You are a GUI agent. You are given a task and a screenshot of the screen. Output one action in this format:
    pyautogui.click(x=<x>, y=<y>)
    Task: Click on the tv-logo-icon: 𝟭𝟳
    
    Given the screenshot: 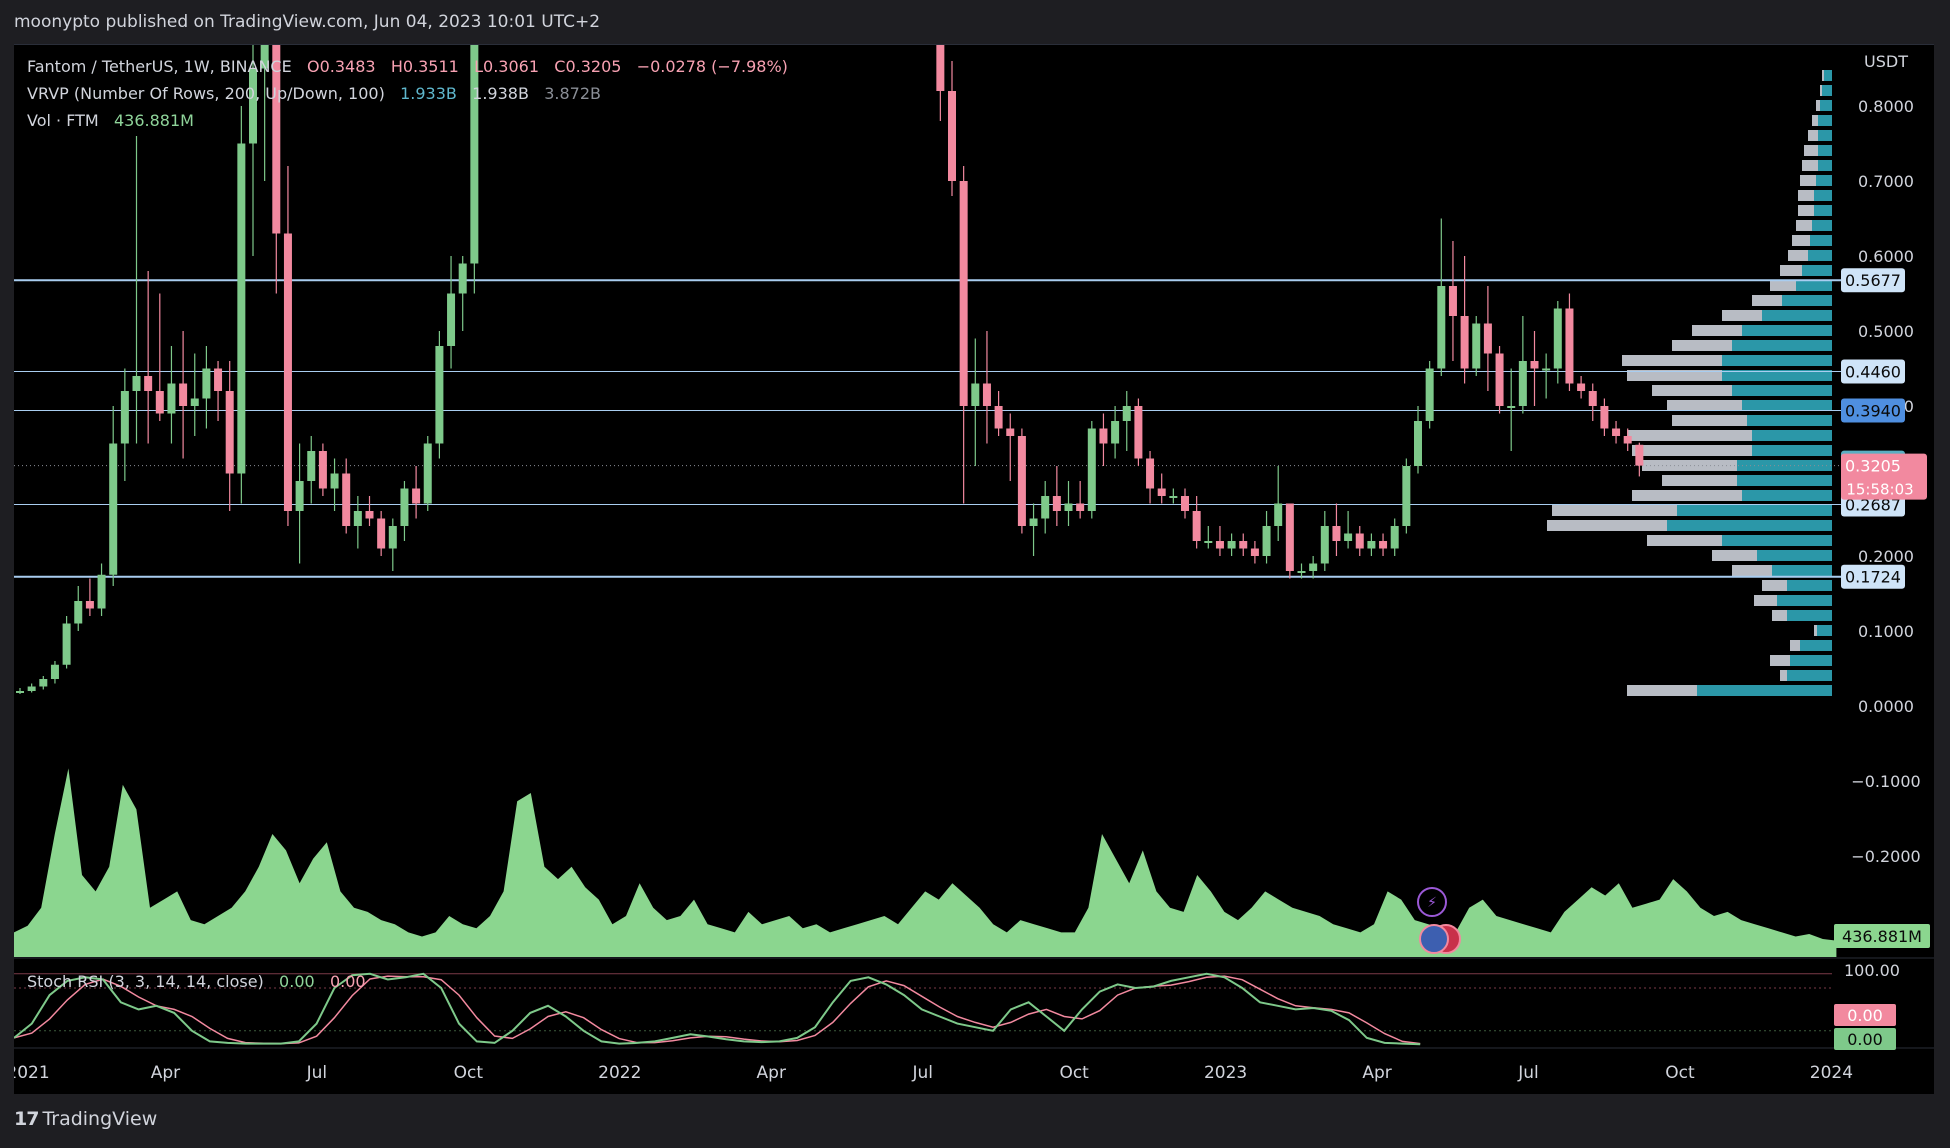 What is the action you would take?
    pyautogui.click(x=26, y=1119)
    